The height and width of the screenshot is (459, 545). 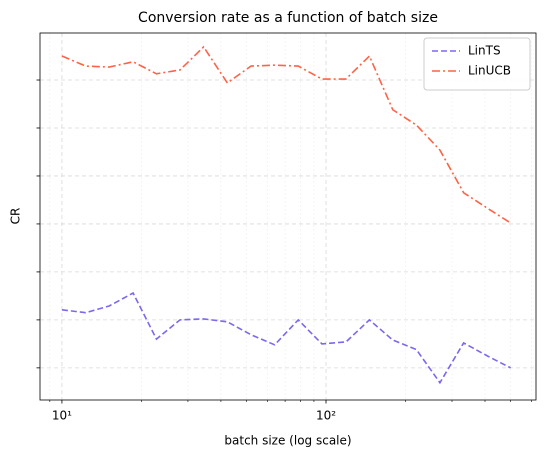 I want to click on legend-label: LinUCB, so click(x=489, y=71).